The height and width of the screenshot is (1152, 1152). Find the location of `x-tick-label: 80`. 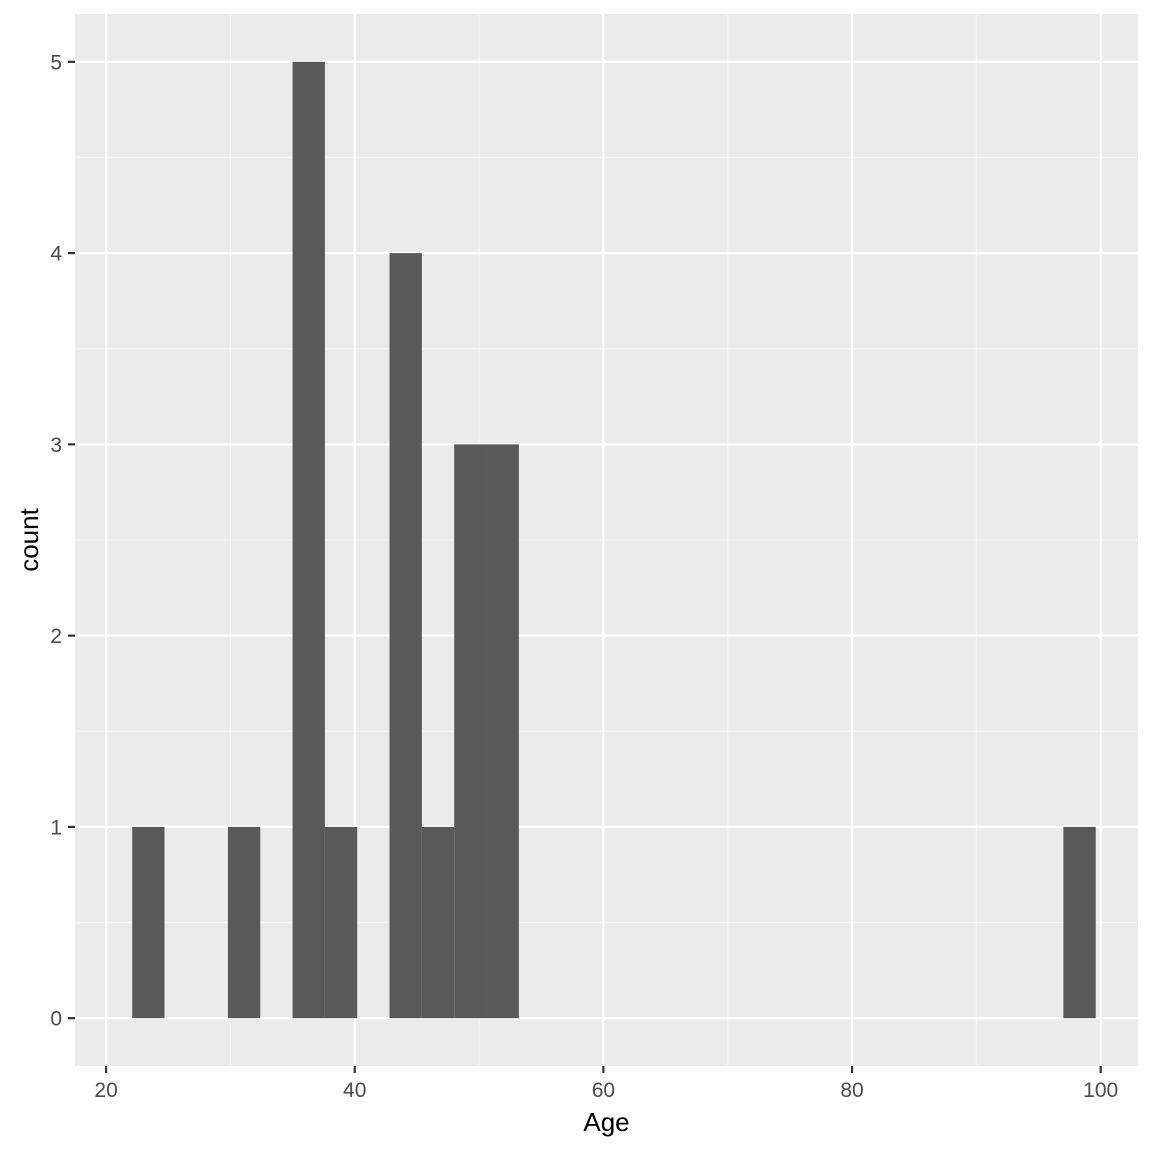

x-tick-label: 80 is located at coordinates (851, 1090).